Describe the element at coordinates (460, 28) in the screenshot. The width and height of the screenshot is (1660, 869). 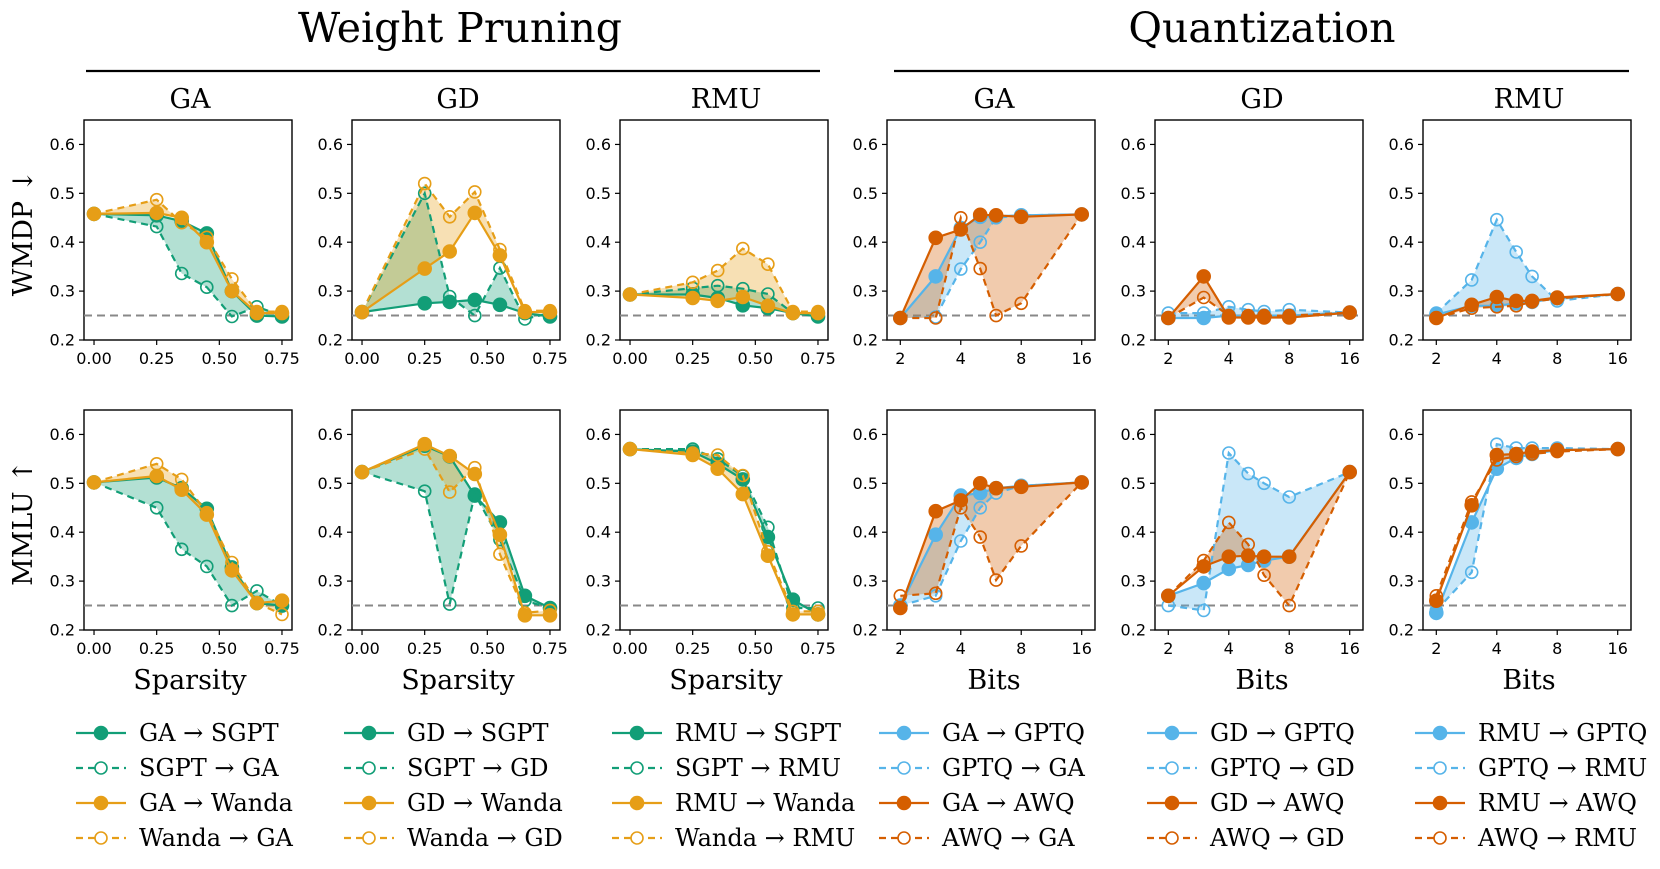
I see `group-title-weight-pruning: Weight Pruning` at that location.